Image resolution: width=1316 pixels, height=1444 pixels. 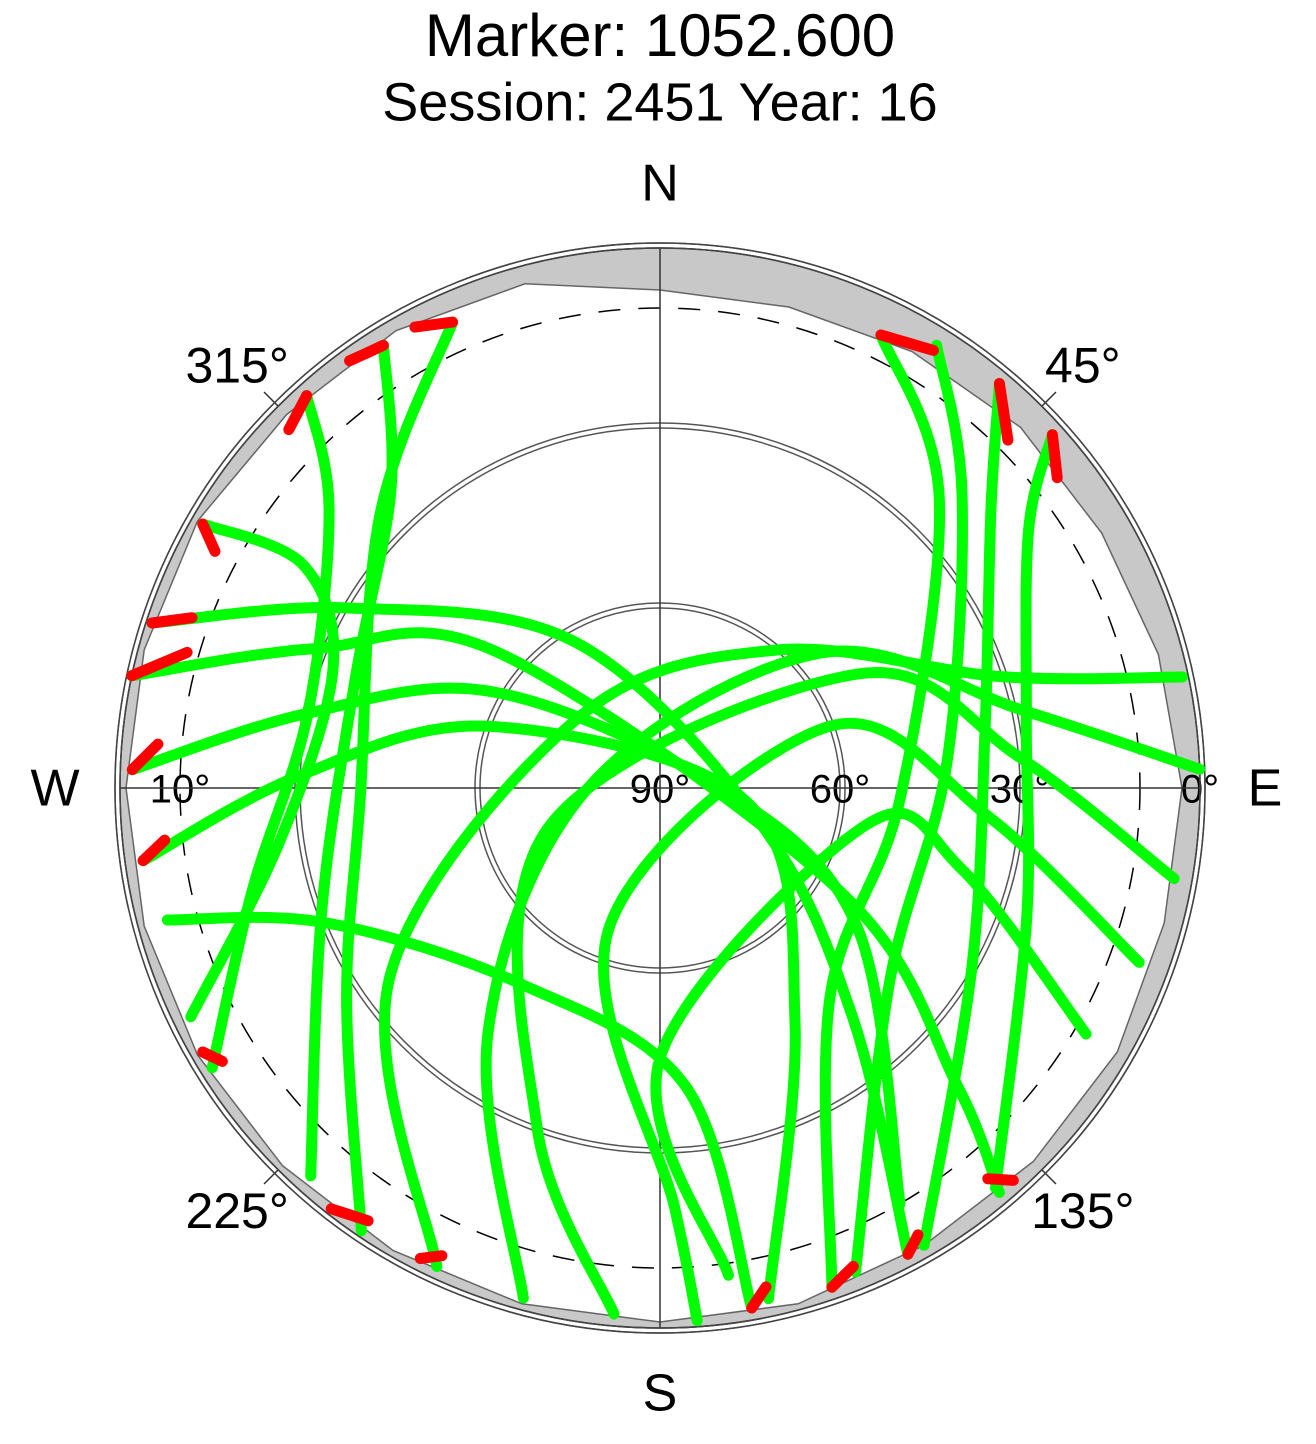 What do you see at coordinates (236, 365) in the screenshot?
I see `azimuth-label: 315°` at bounding box center [236, 365].